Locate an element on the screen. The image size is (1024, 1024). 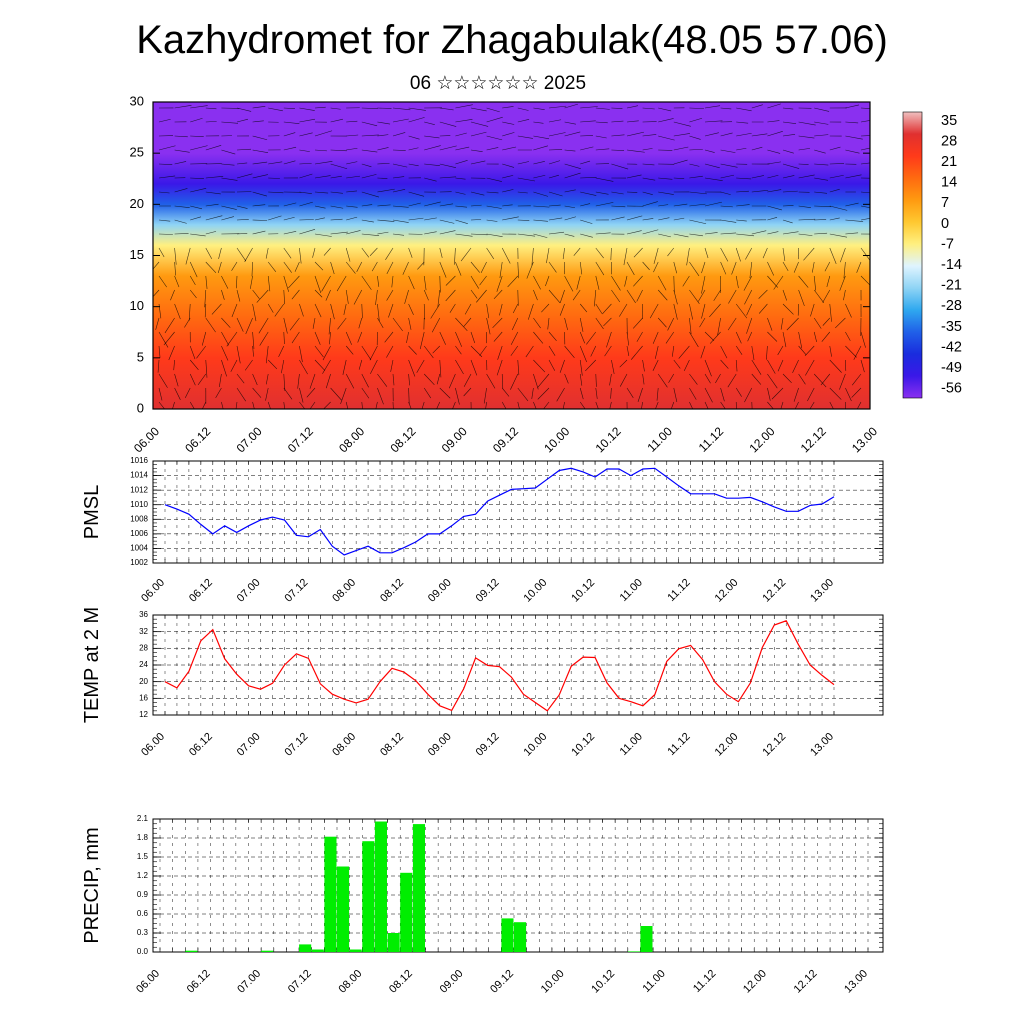
y-tick-label: 1008 is located at coordinates (139, 518).